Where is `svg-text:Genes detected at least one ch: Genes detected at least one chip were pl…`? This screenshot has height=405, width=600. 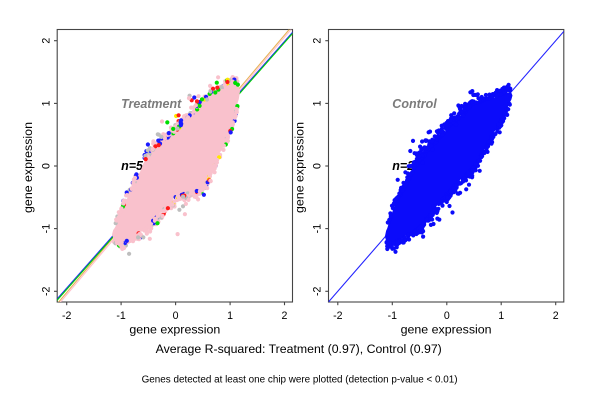
svg-text:Genes detected at least one ch: Genes detected at least one chip were pl… is located at coordinates (300, 379).